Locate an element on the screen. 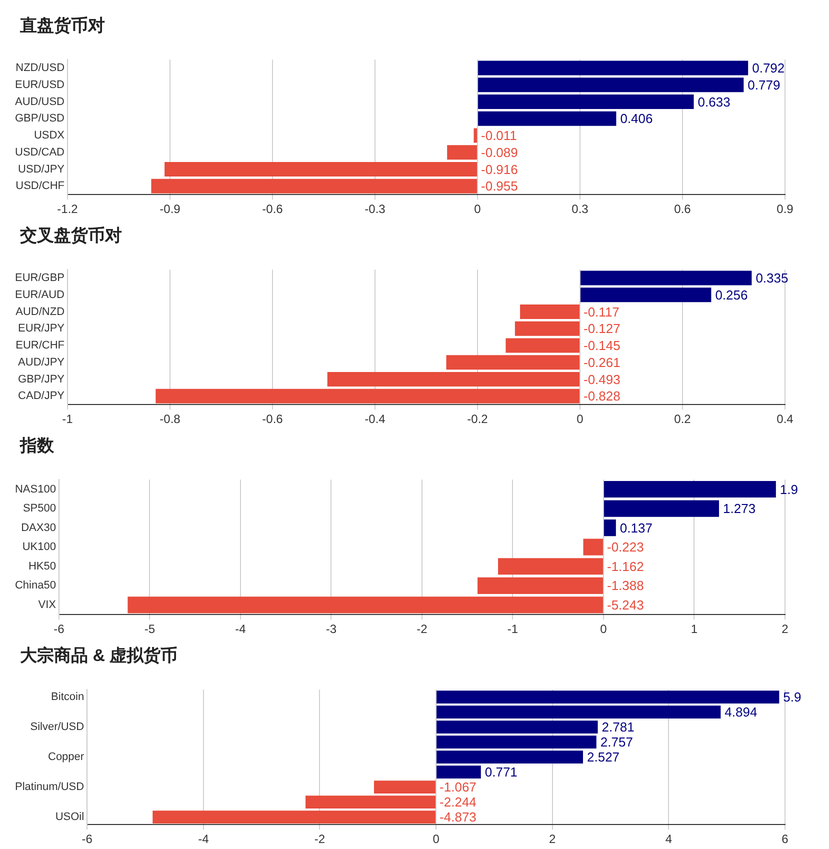 This screenshot has width=829, height=849. y-tick-label: SP500 is located at coordinates (39, 508).